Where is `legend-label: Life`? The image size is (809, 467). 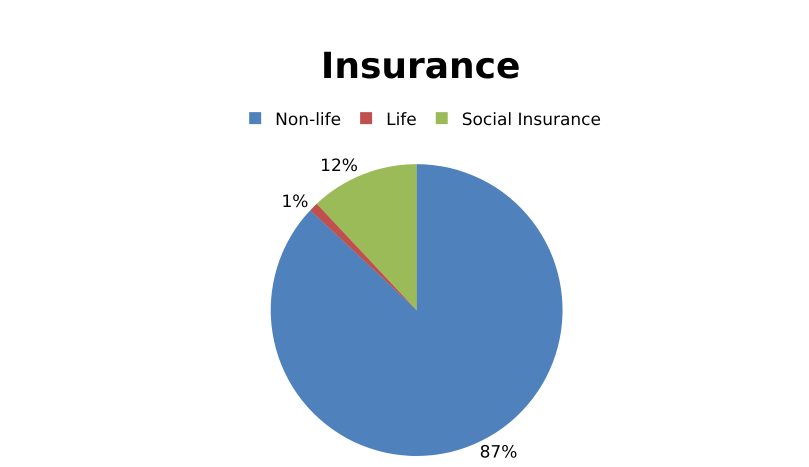
legend-label: Life is located at coordinates (401, 120).